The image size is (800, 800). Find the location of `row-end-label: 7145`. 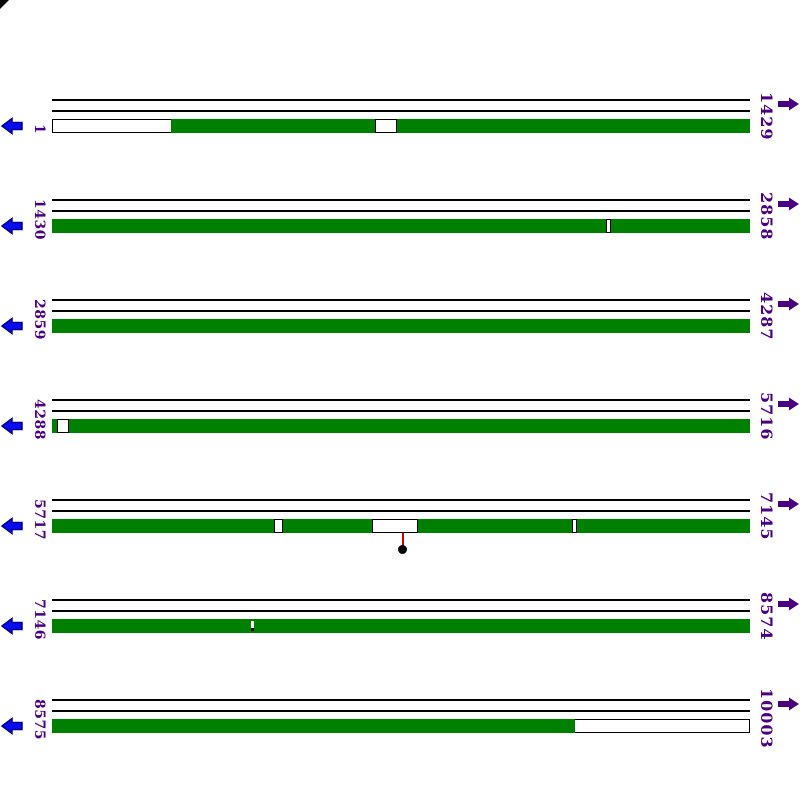

row-end-label: 7145 is located at coordinates (766, 516).